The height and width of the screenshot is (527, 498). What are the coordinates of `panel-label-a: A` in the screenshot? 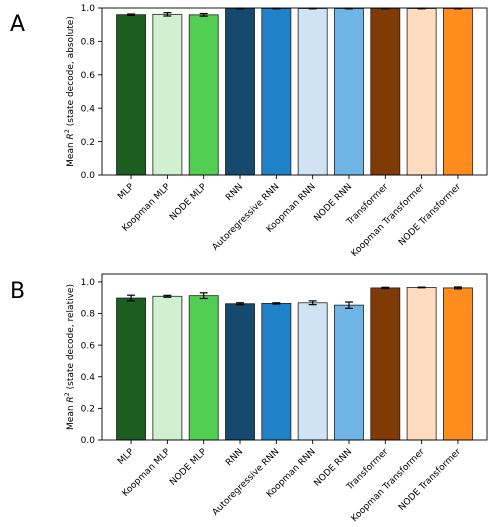 It's located at (17, 24).